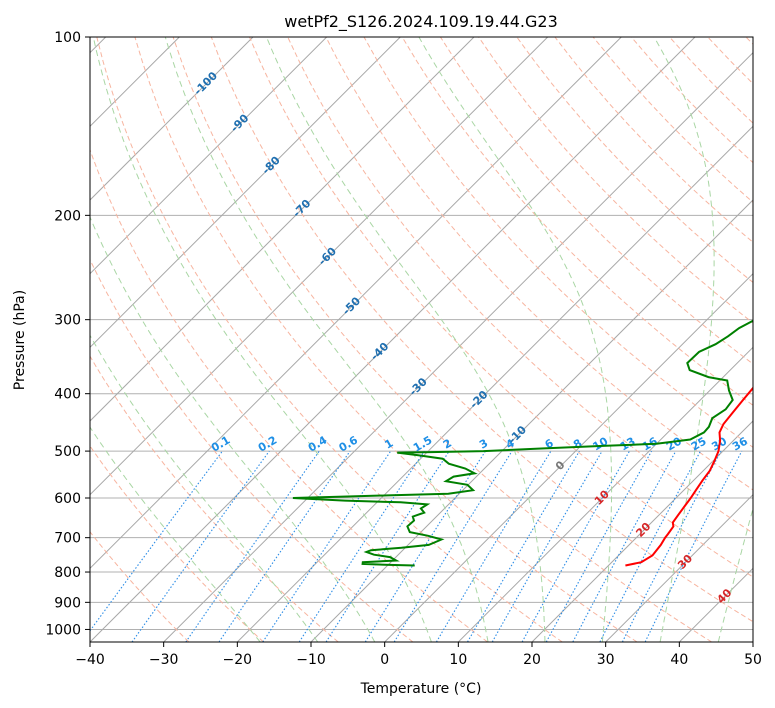  Describe the element at coordinates (679, 660) in the screenshot. I see `x-tick-label: 40` at that location.